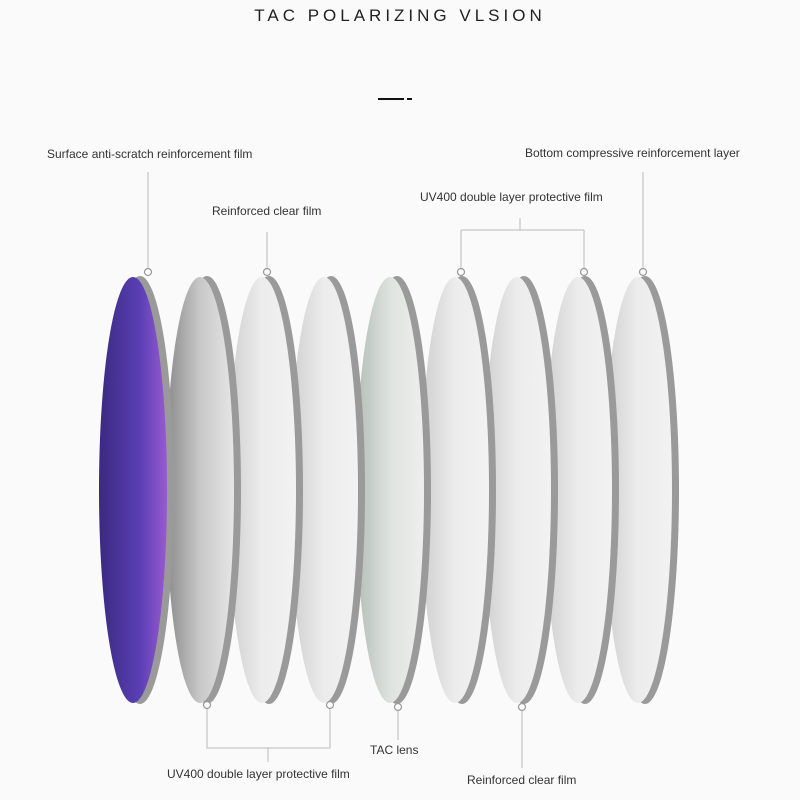  I want to click on divider, so click(391, 99).